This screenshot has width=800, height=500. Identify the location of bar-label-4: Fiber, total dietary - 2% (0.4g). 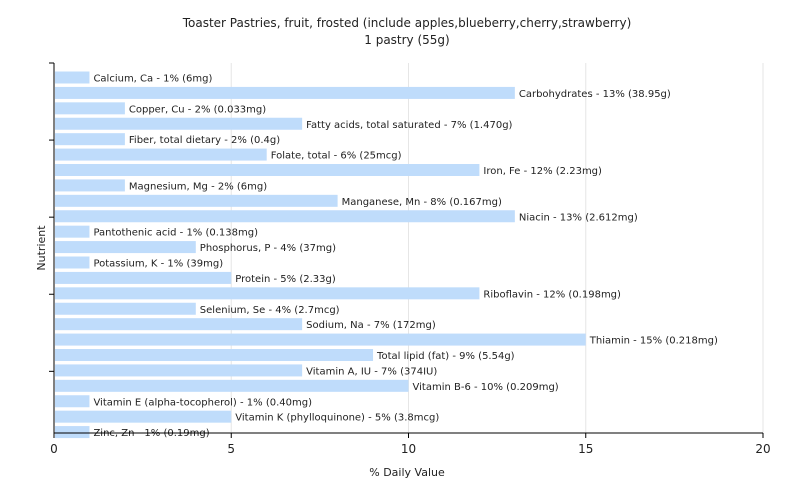
(204, 140).